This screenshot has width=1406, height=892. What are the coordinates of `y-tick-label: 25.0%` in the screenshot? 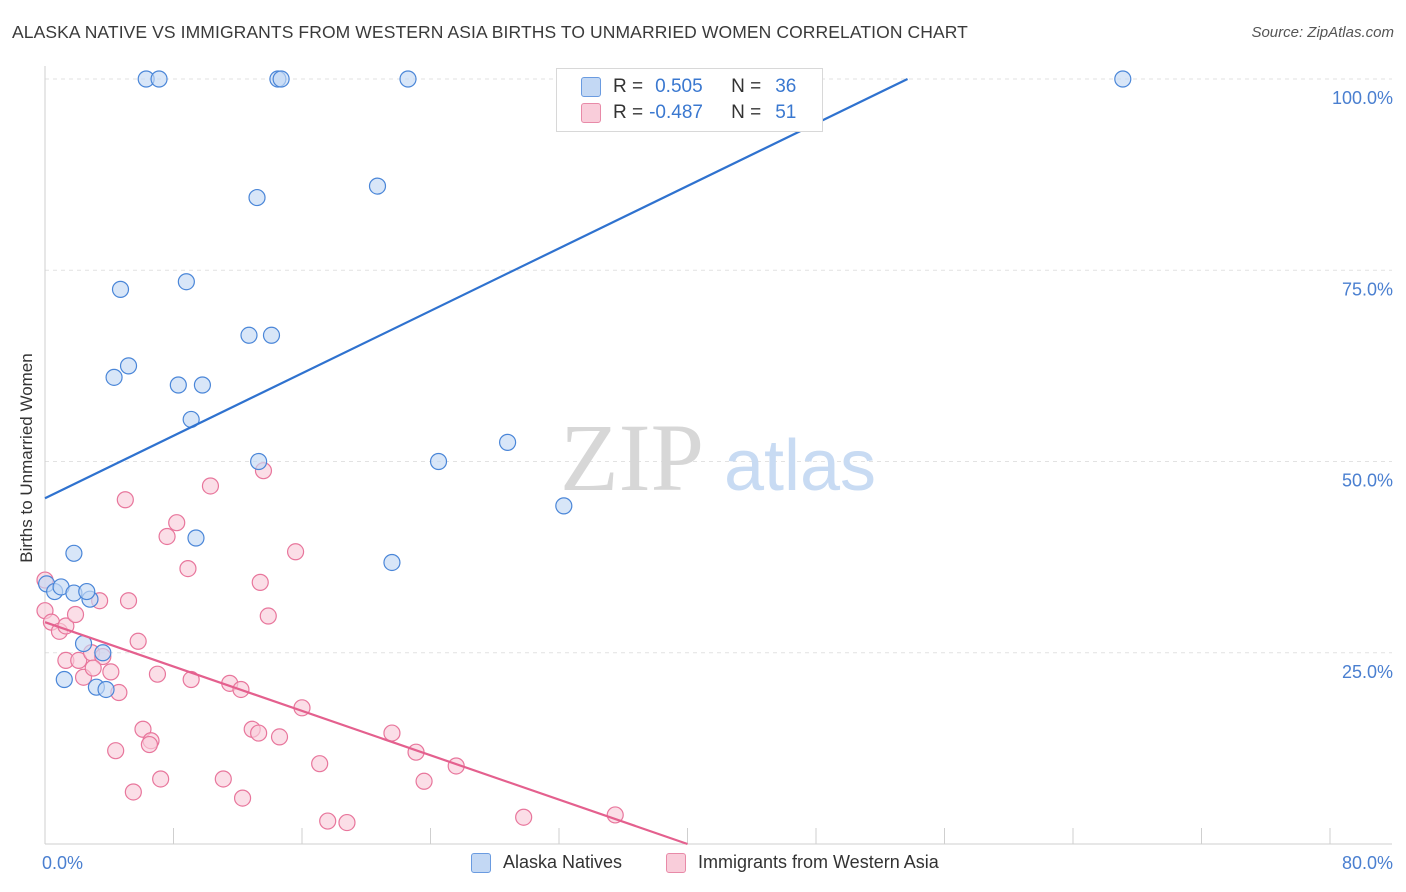 It's located at (1367, 672).